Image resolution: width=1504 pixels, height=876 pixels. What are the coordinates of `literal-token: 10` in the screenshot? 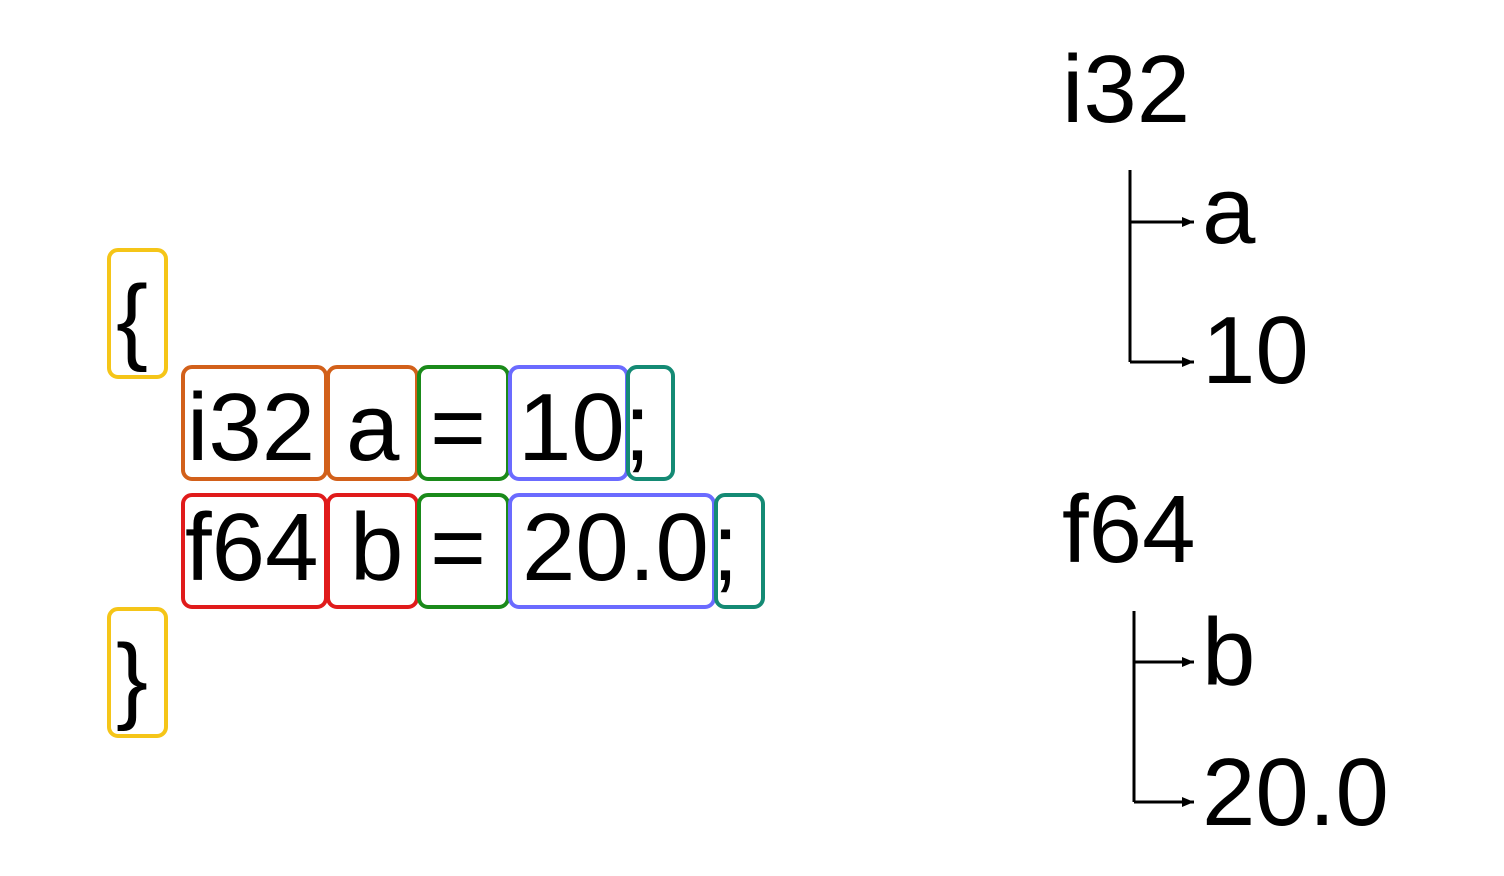 It's located at (571, 427).